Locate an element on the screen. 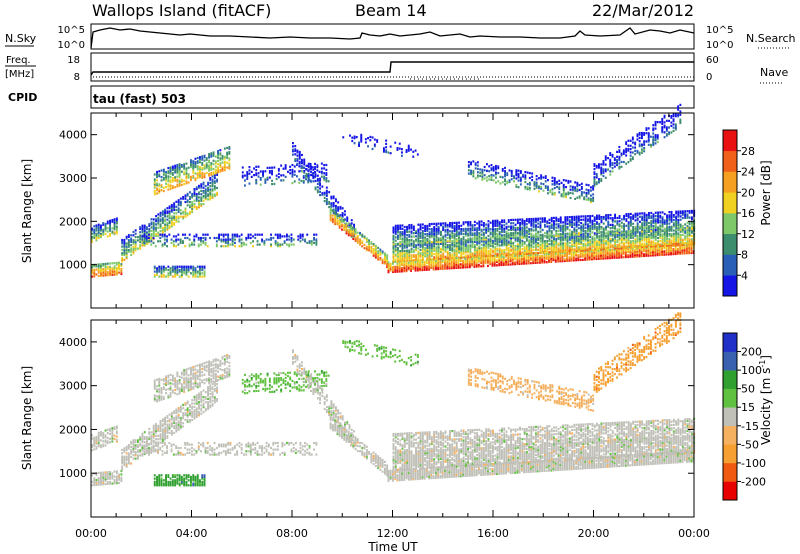 The height and width of the screenshot is (554, 800). cpid-panel: tau (fast) 503 CPID is located at coordinates (351, 97).